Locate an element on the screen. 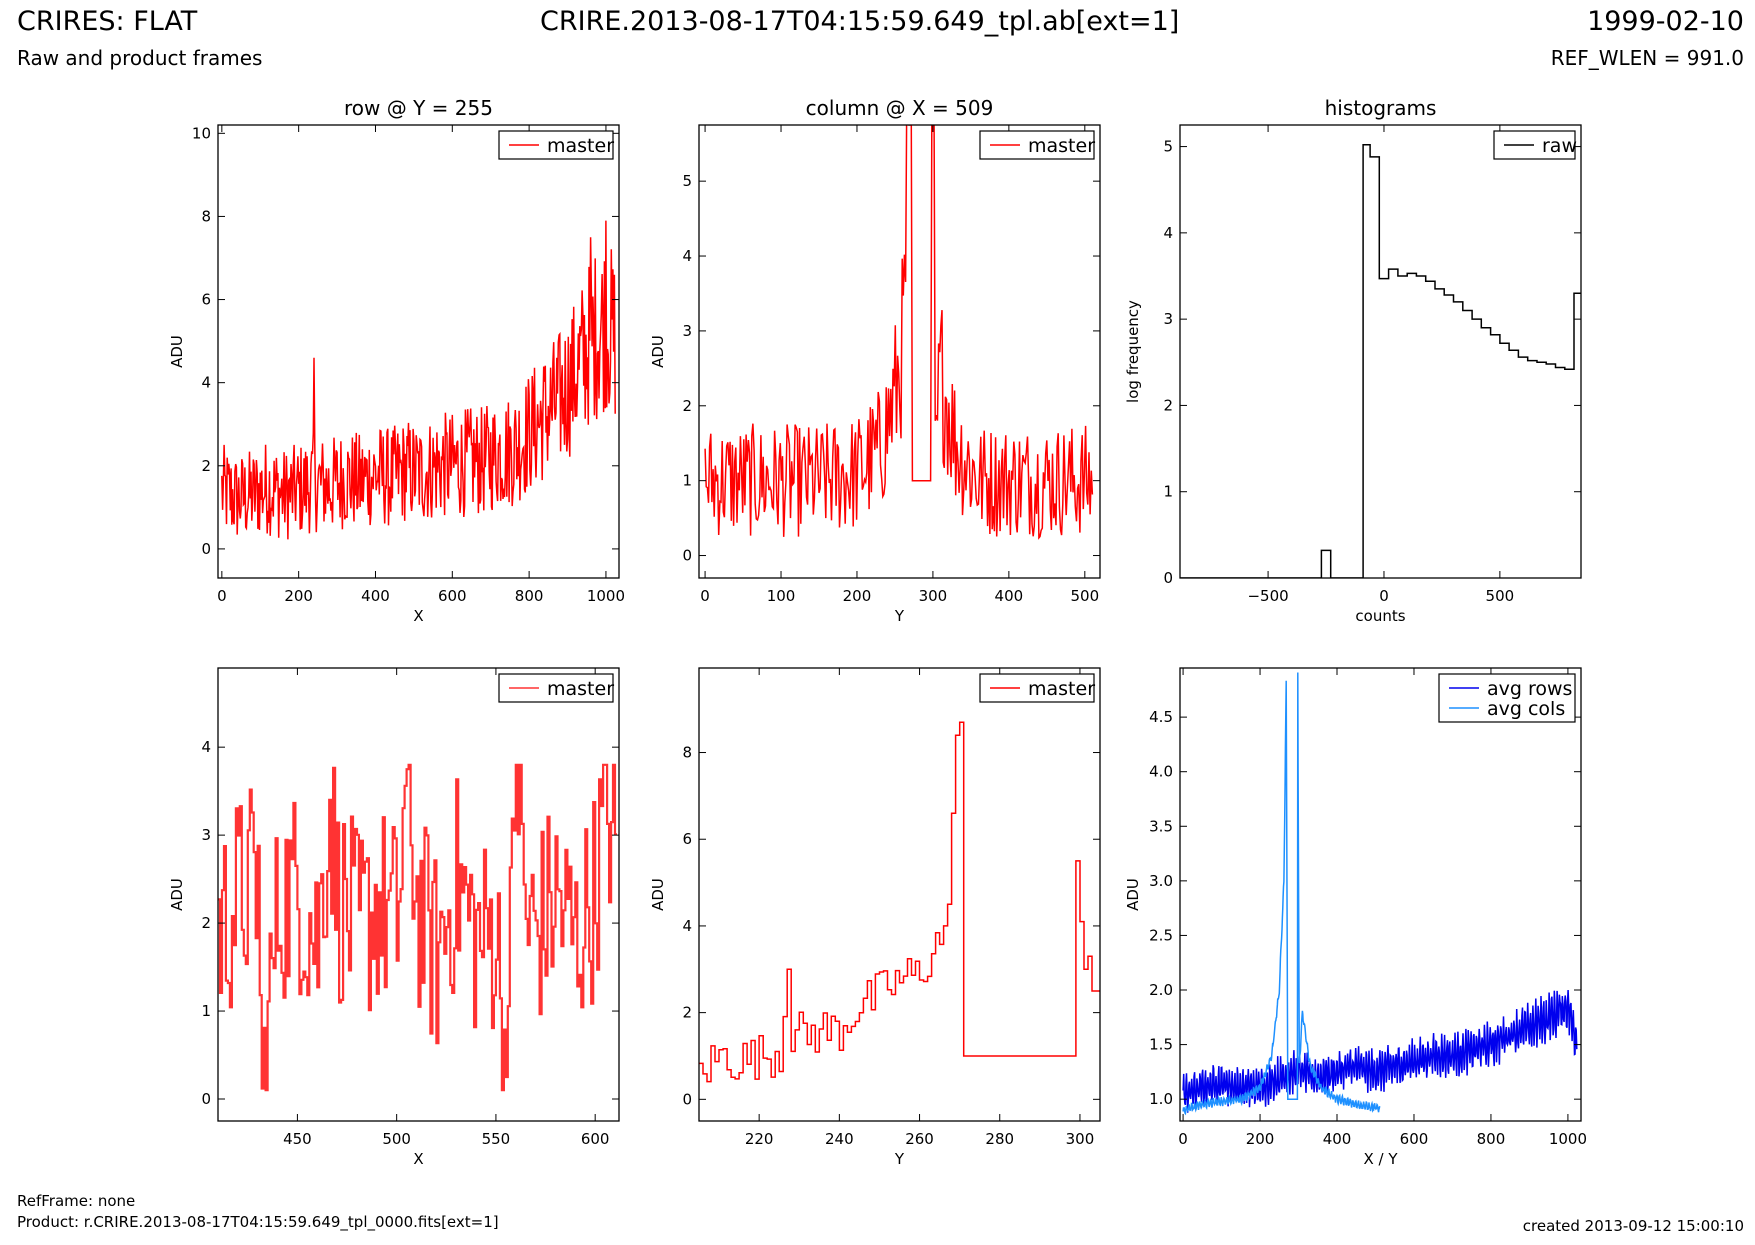 This screenshot has width=1755, height=1245. chart-p4: 450 500 550 600 0 1 2 3 4 X ADU master is located at coordinates (394, 917).